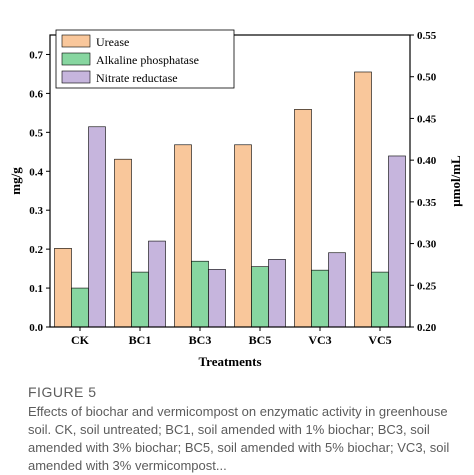 Image resolution: width=474 pixels, height=475 pixels. What do you see at coordinates (147, 60) in the screenshot?
I see `legend-label: Alkaline phosphatase` at bounding box center [147, 60].